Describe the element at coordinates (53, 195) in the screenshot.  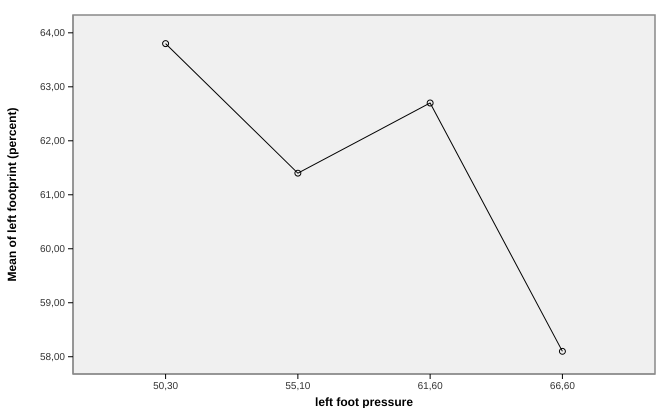
I see `y-tick-label: 61,00` at that location.